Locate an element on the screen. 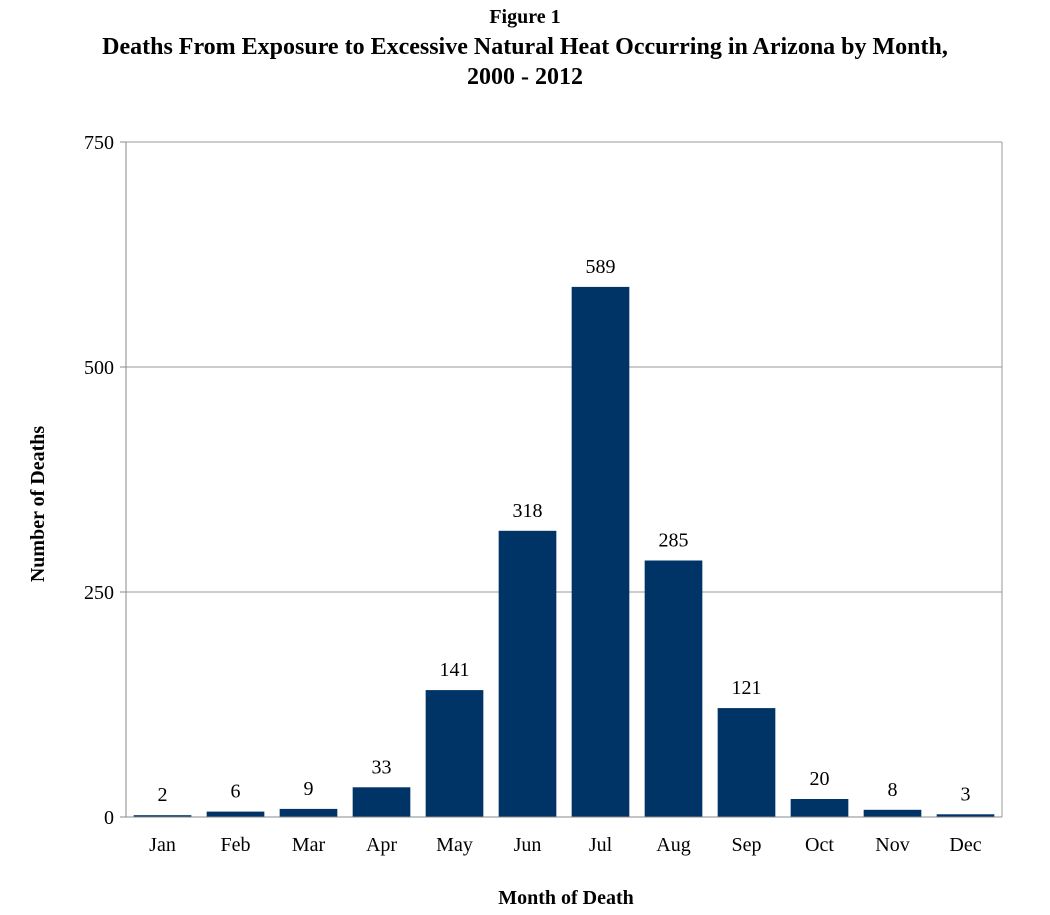  data-label-jul: 589 is located at coordinates (601, 267).